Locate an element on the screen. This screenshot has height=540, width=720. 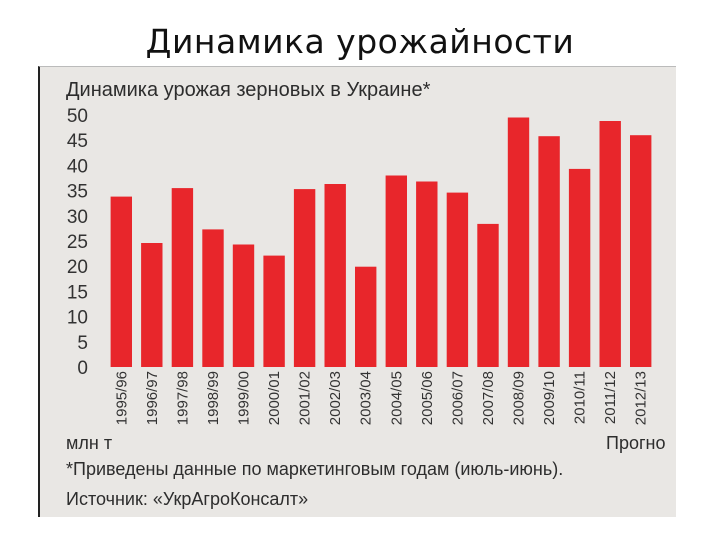
x-category-label: 2007/08 is located at coordinates (488, 398).